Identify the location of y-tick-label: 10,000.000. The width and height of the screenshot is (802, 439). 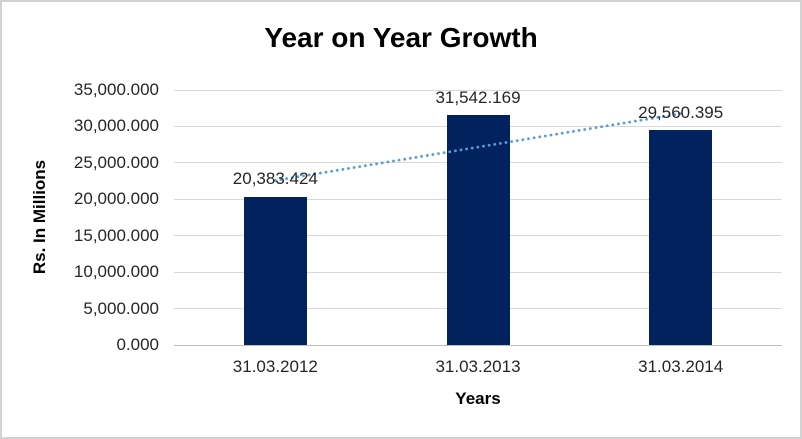
(116, 272).